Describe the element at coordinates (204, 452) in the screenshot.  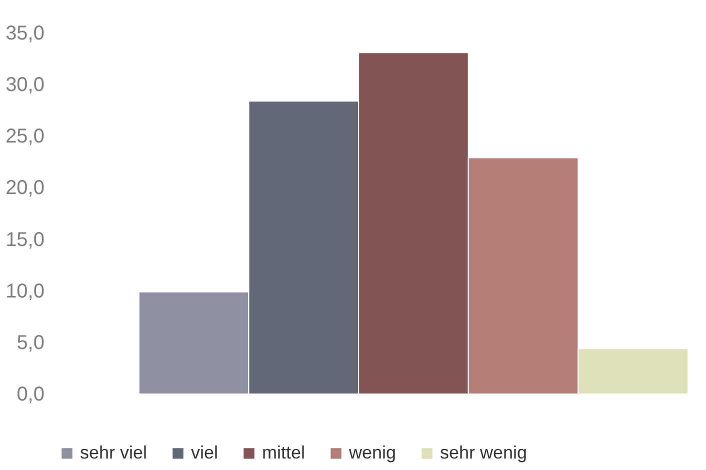
I see `legend-label: viel` at that location.